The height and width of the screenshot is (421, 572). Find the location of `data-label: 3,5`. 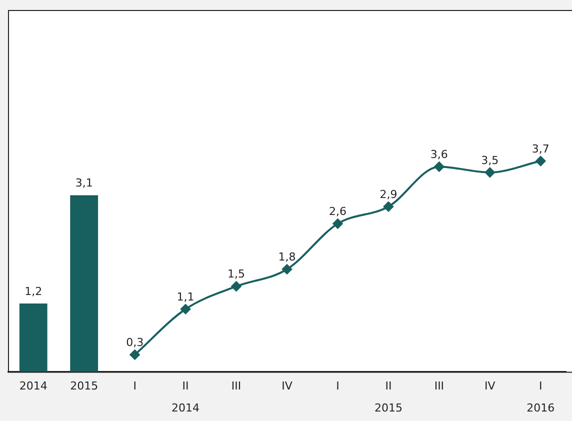

data-label: 3,5 is located at coordinates (490, 160).